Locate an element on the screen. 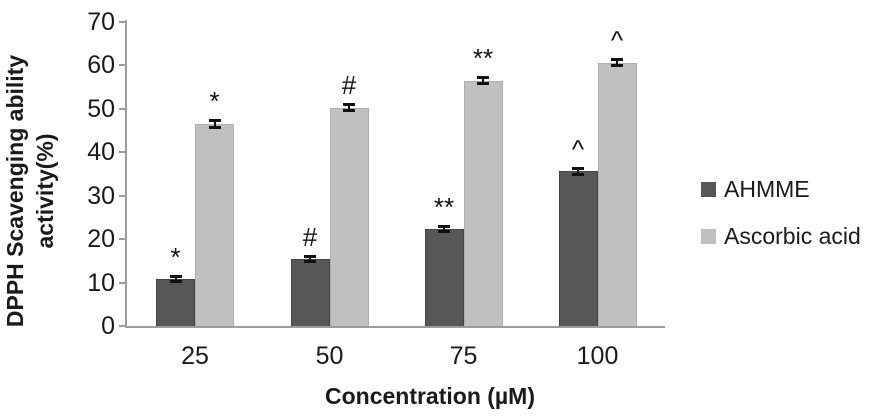 Image resolution: width=871 pixels, height=417 pixels. y-tick-label-40: 40 is located at coordinates (101, 152).